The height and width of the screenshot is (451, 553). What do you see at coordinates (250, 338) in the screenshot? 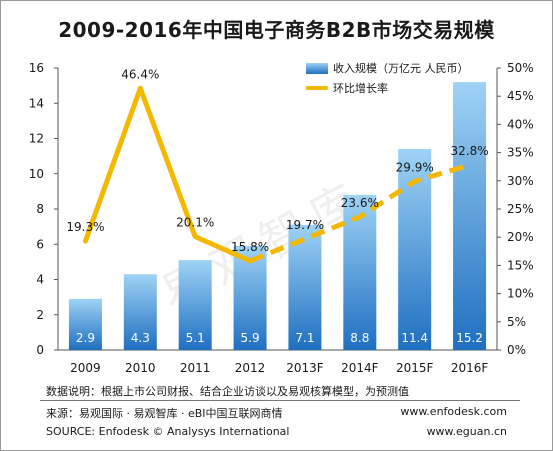
I see `bar-value-label: 5.9` at bounding box center [250, 338].